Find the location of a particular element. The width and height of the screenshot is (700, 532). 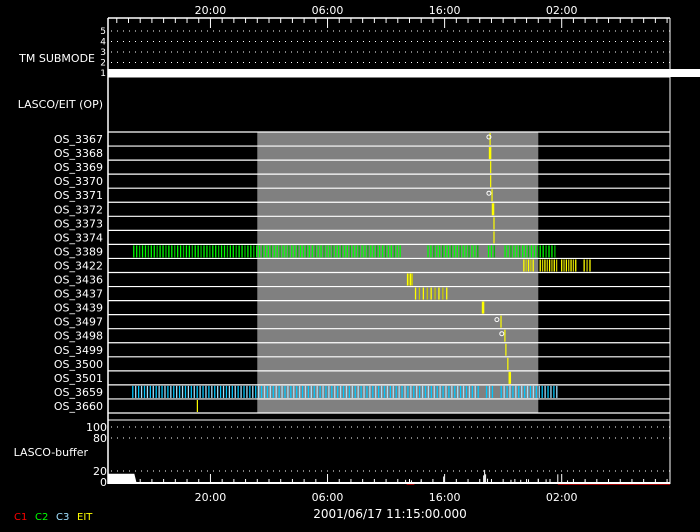

row-label-os_3497: OS_3497 is located at coordinates (78, 322).